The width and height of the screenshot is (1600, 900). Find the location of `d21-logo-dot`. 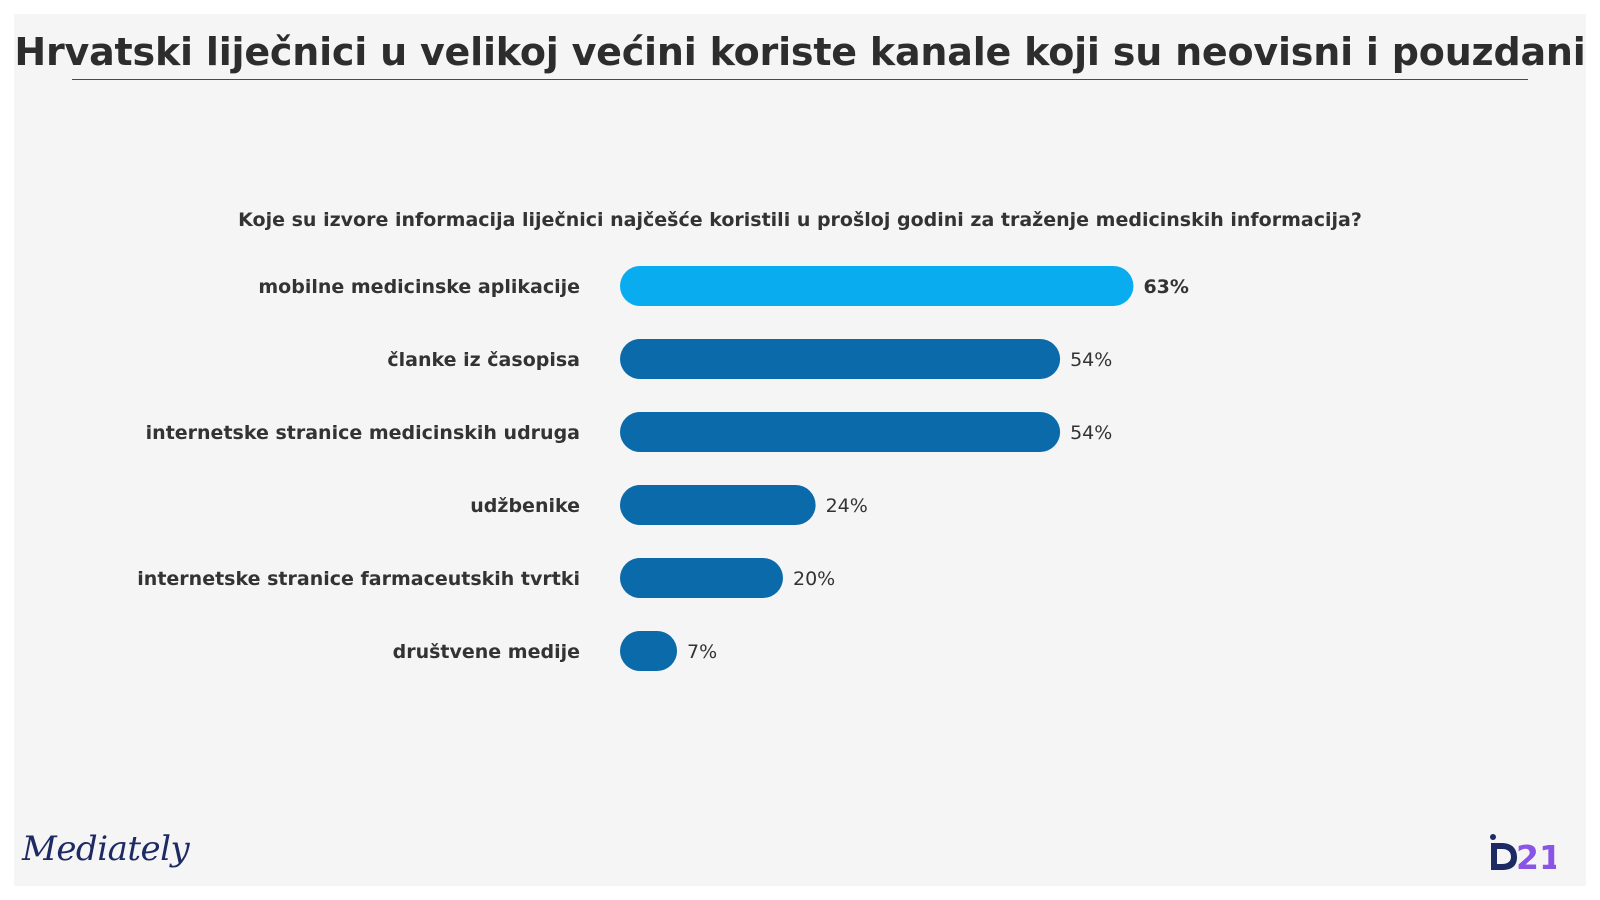

d21-logo-dot is located at coordinates (1493, 837).